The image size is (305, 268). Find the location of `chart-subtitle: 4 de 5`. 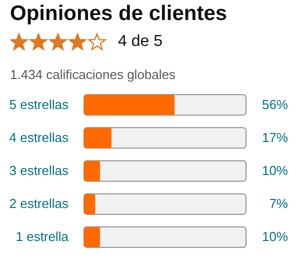

chart-subtitle: 4 de 5 is located at coordinates (140, 42).